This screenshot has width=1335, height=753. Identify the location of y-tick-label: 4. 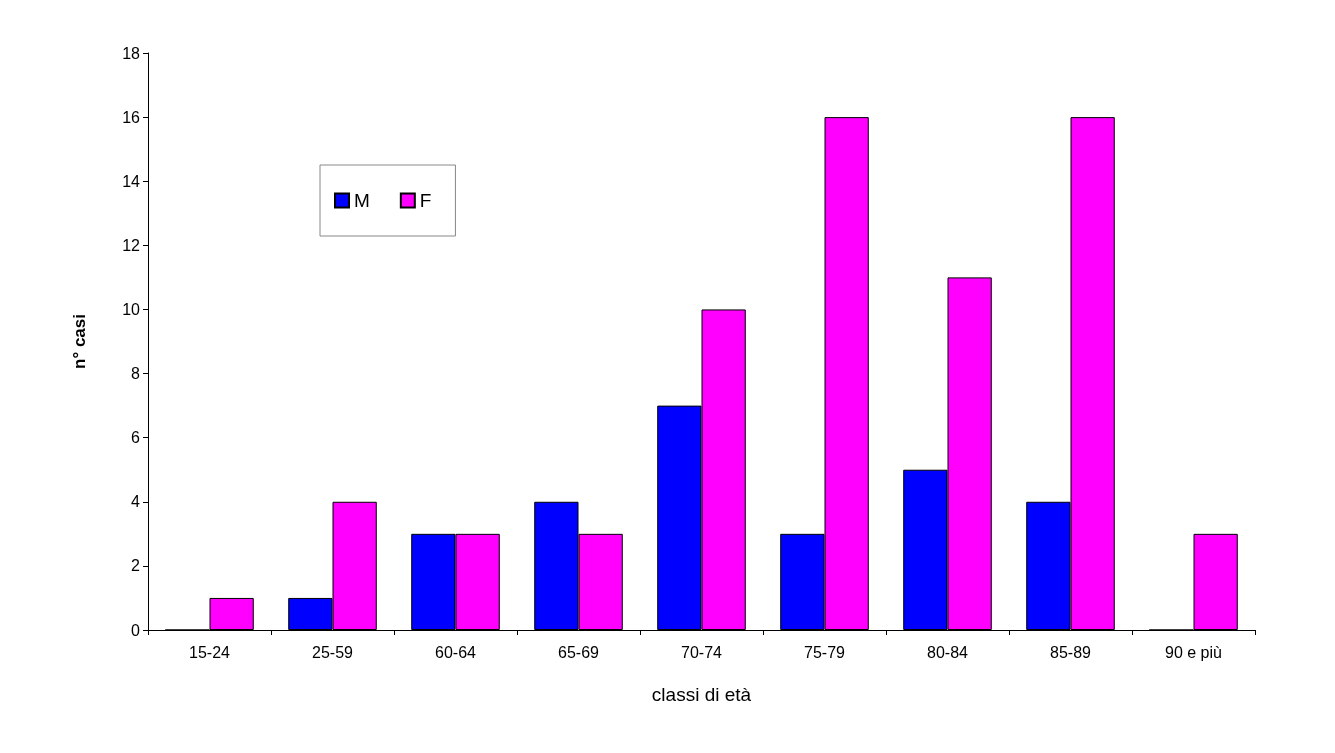
(136, 502).